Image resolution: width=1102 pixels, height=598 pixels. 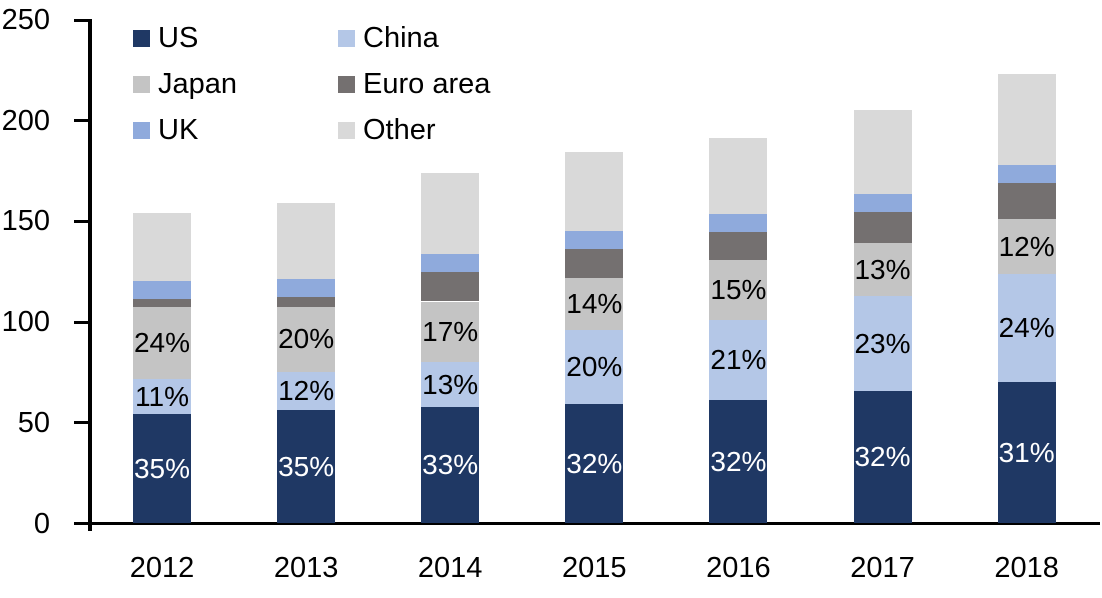 I want to click on bar-label-us-2013: 35%, so click(x=306, y=466).